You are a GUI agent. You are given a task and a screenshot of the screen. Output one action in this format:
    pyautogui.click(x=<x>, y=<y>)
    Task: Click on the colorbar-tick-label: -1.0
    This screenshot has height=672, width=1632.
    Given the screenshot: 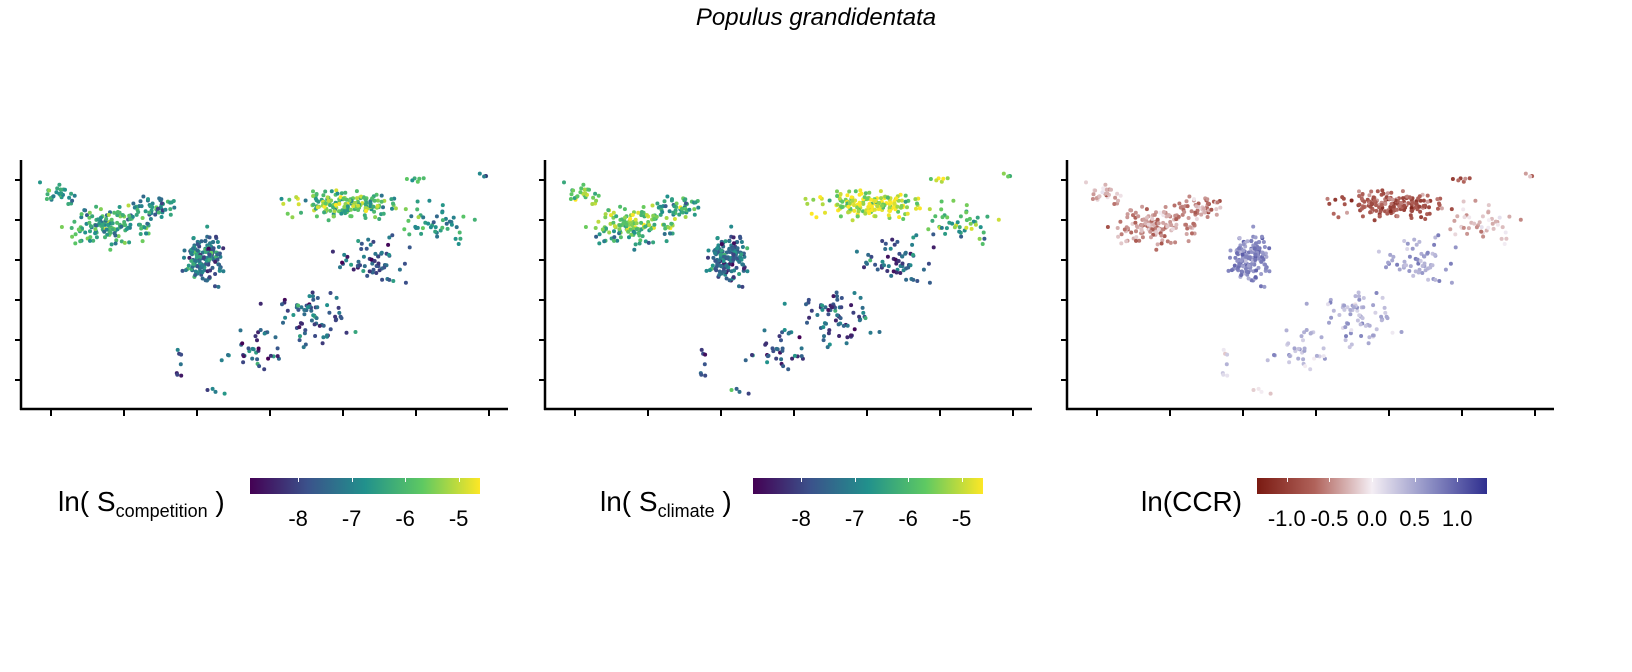 What is the action you would take?
    pyautogui.click(x=1286, y=518)
    